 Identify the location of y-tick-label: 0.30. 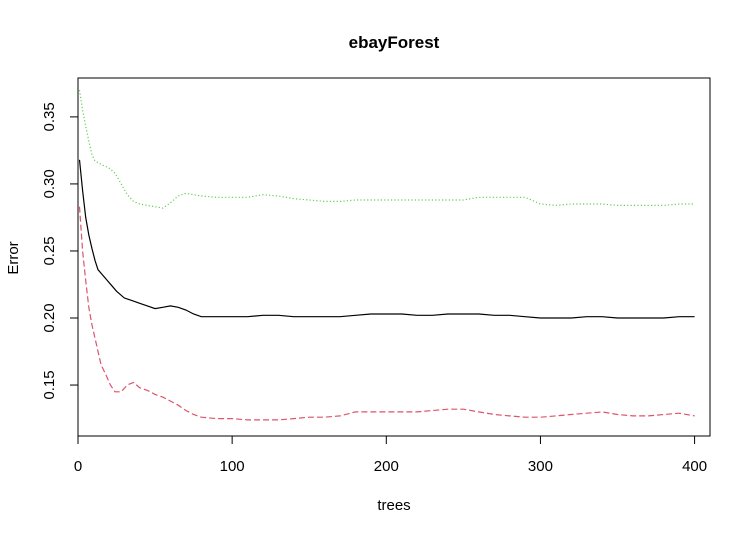
(49, 183).